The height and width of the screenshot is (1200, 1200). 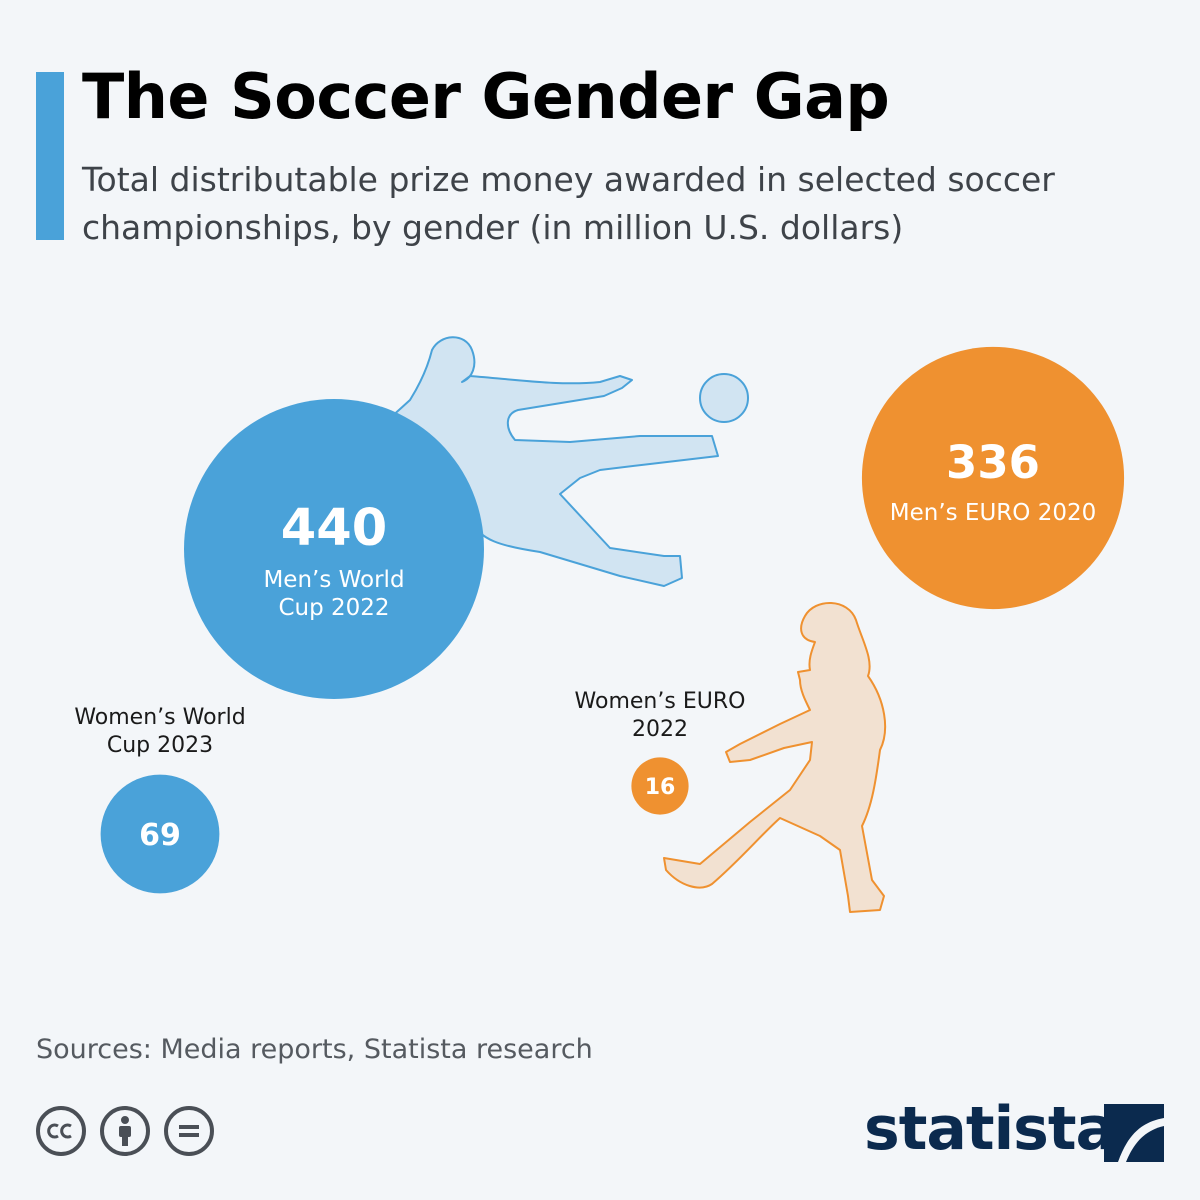 I want to click on category-label-women-s-euro-2022: 2022, so click(x=660, y=729).